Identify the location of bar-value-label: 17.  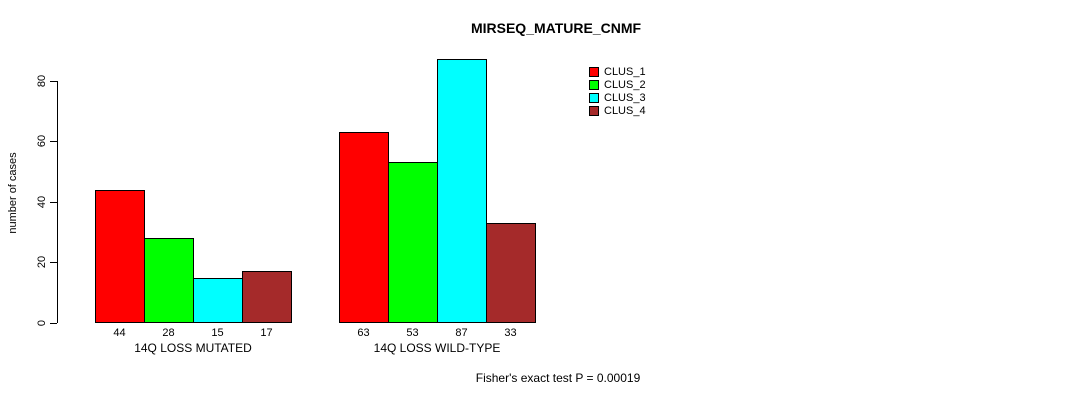
(266, 333).